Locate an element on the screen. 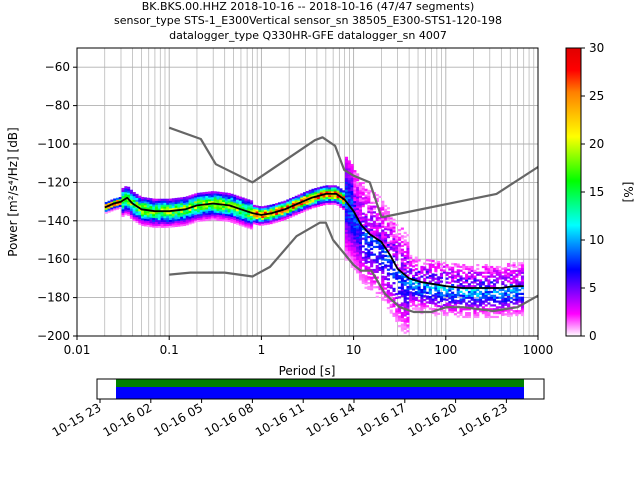  time-tick-label: 10-16 20 is located at coordinates (432, 419).